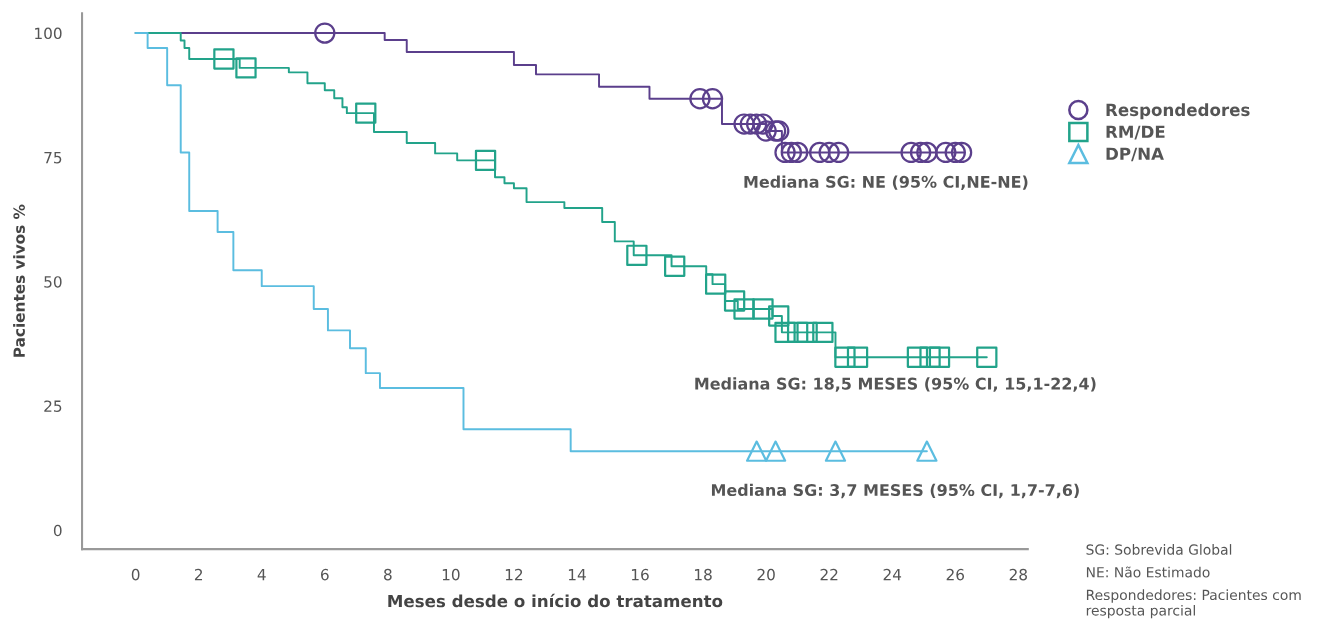  Describe the element at coordinates (48, 33) in the screenshot. I see `y-tick-label: 100` at that location.